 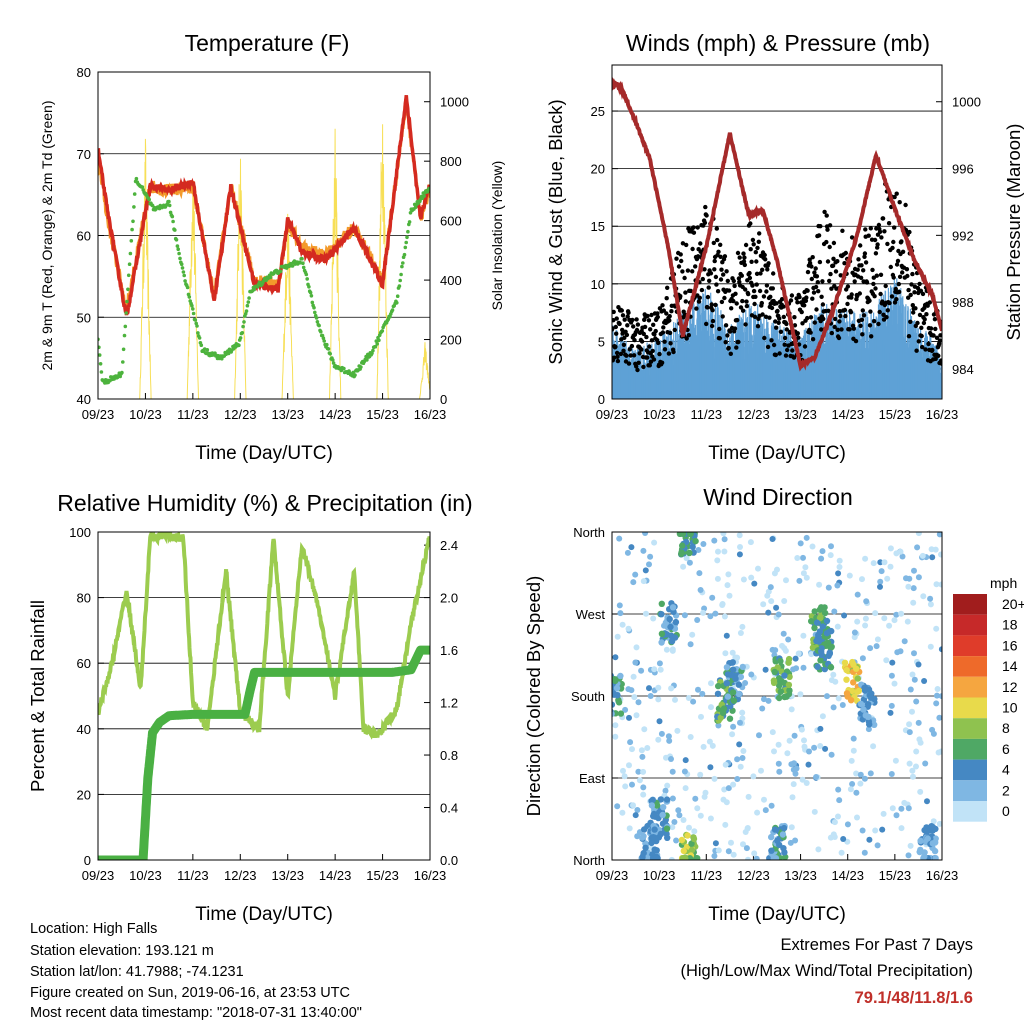 I want to click on rain-line, so click(x=264, y=752).